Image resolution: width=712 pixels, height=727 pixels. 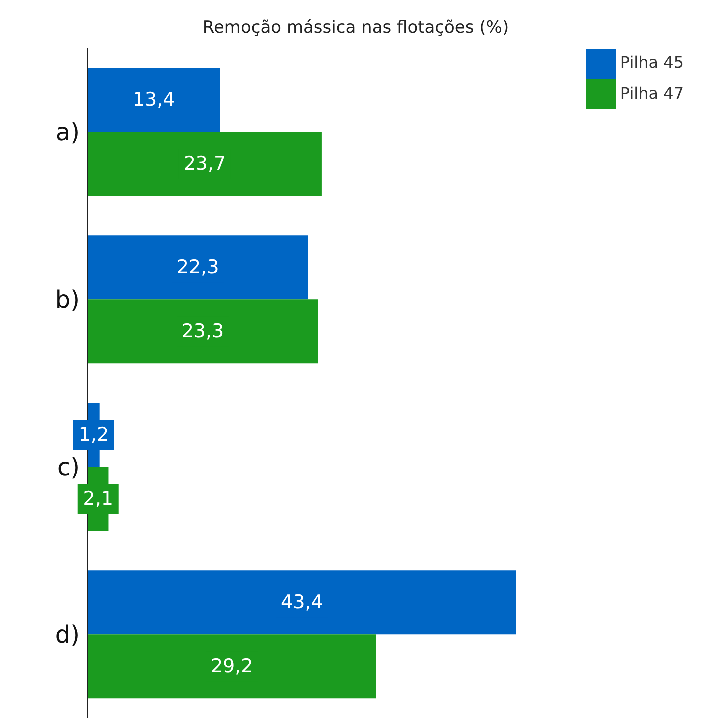 What do you see at coordinates (154, 100) in the screenshot?
I see `data-label: 13,4` at bounding box center [154, 100].